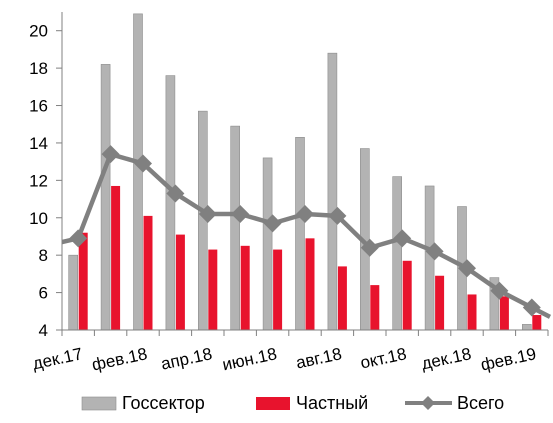  What do you see at coordinates (57, 358) in the screenshot?
I see `x-tick-label: дек.17` at bounding box center [57, 358].